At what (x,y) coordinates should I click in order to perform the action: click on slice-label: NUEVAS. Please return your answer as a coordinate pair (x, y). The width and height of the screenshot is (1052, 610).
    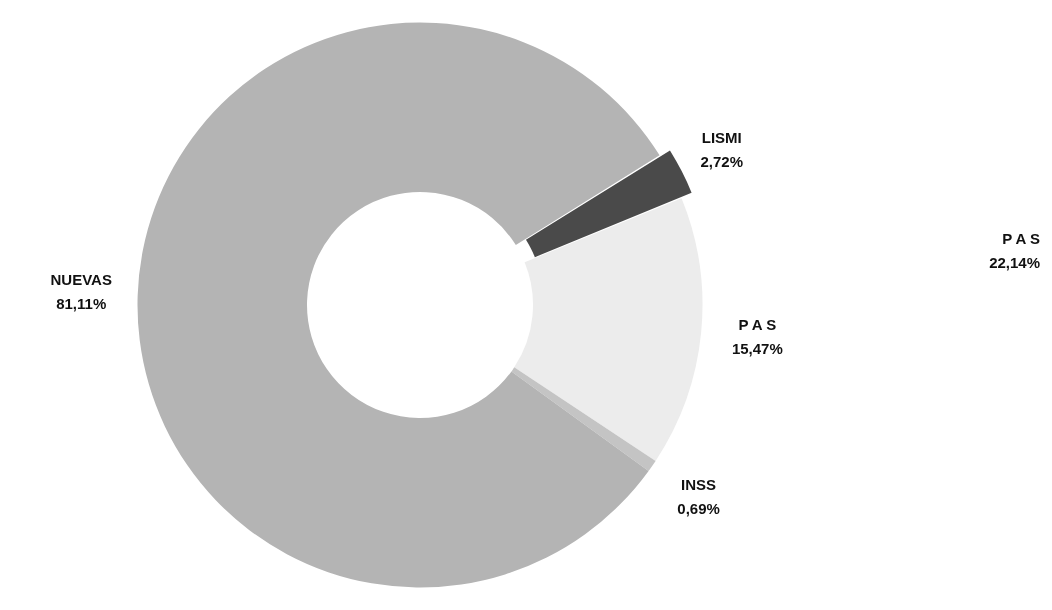
    Looking at the image, I should click on (81, 280).